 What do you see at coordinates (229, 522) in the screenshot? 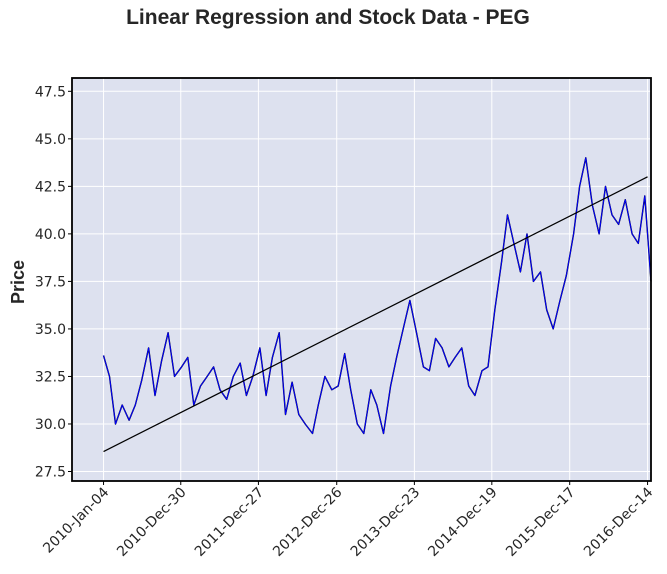
I see `x-tick-label: 2011-Dec-27` at bounding box center [229, 522].